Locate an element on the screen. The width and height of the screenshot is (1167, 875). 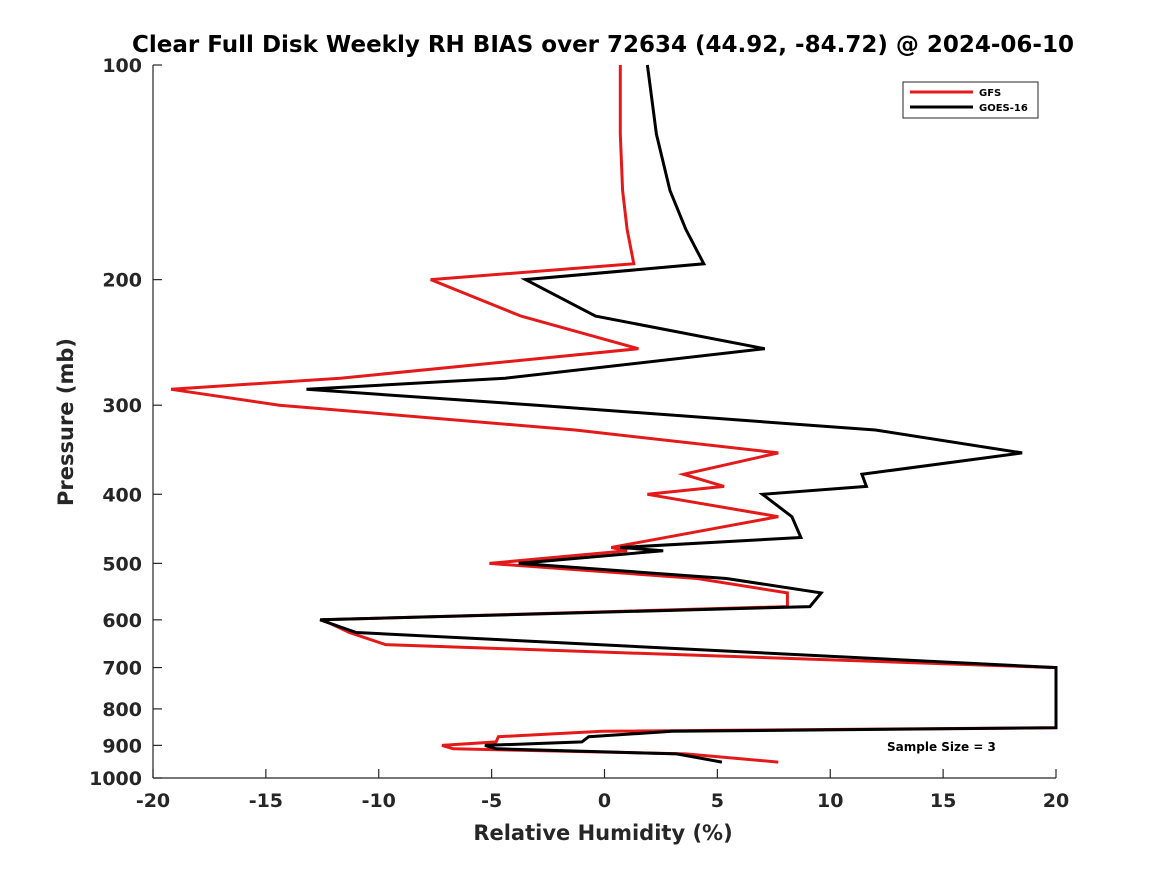
y-tick-label: 800 is located at coordinates (122, 710).